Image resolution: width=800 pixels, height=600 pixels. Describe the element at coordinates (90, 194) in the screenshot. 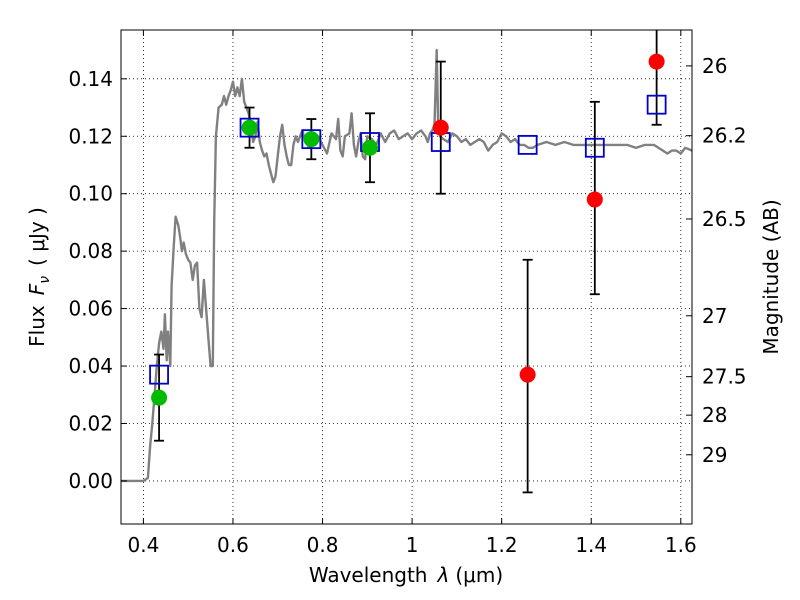

I see `y-tick-label: 0.10` at that location.